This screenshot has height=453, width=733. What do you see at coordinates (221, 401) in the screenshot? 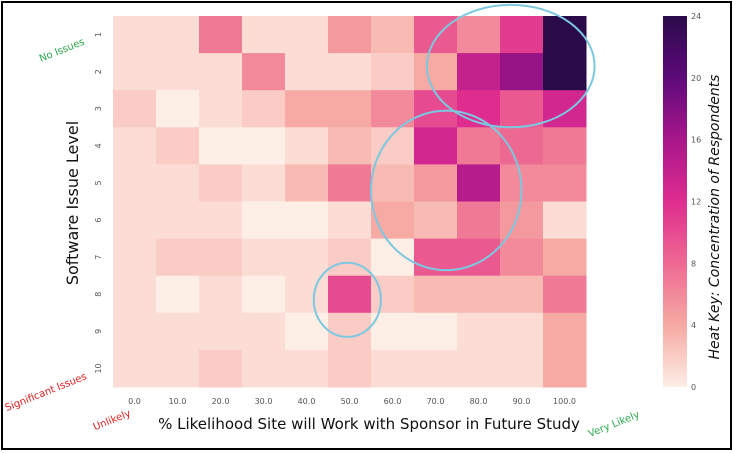
I see `x-tick-label: 20.0` at bounding box center [221, 401].